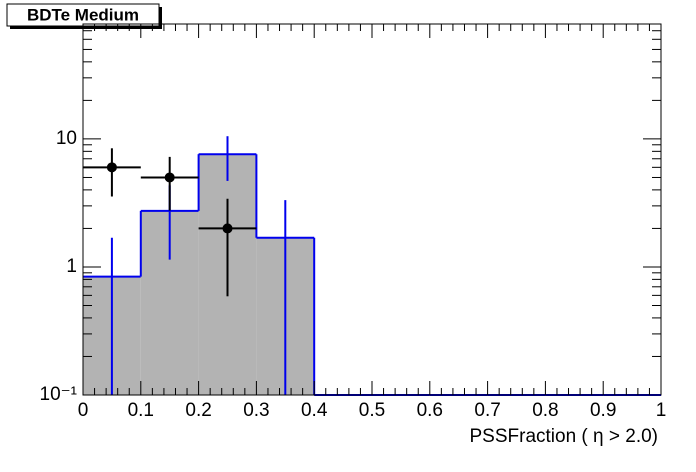 The width and height of the screenshot is (696, 472). I want to click on y-tick-label: 10⁻¹, so click(59, 394).